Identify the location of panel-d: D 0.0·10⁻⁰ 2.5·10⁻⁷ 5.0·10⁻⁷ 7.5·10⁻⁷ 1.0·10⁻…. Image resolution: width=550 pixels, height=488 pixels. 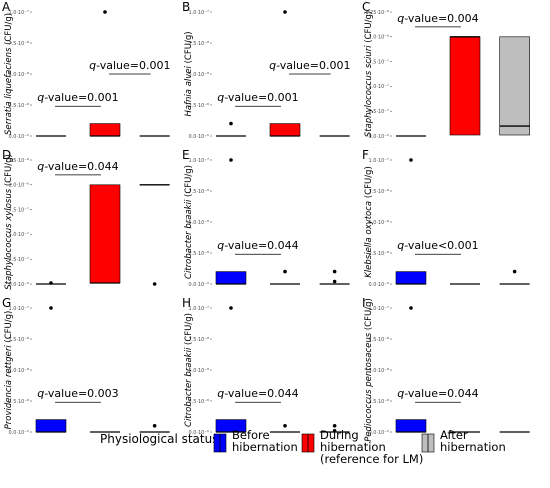
(86, 219).